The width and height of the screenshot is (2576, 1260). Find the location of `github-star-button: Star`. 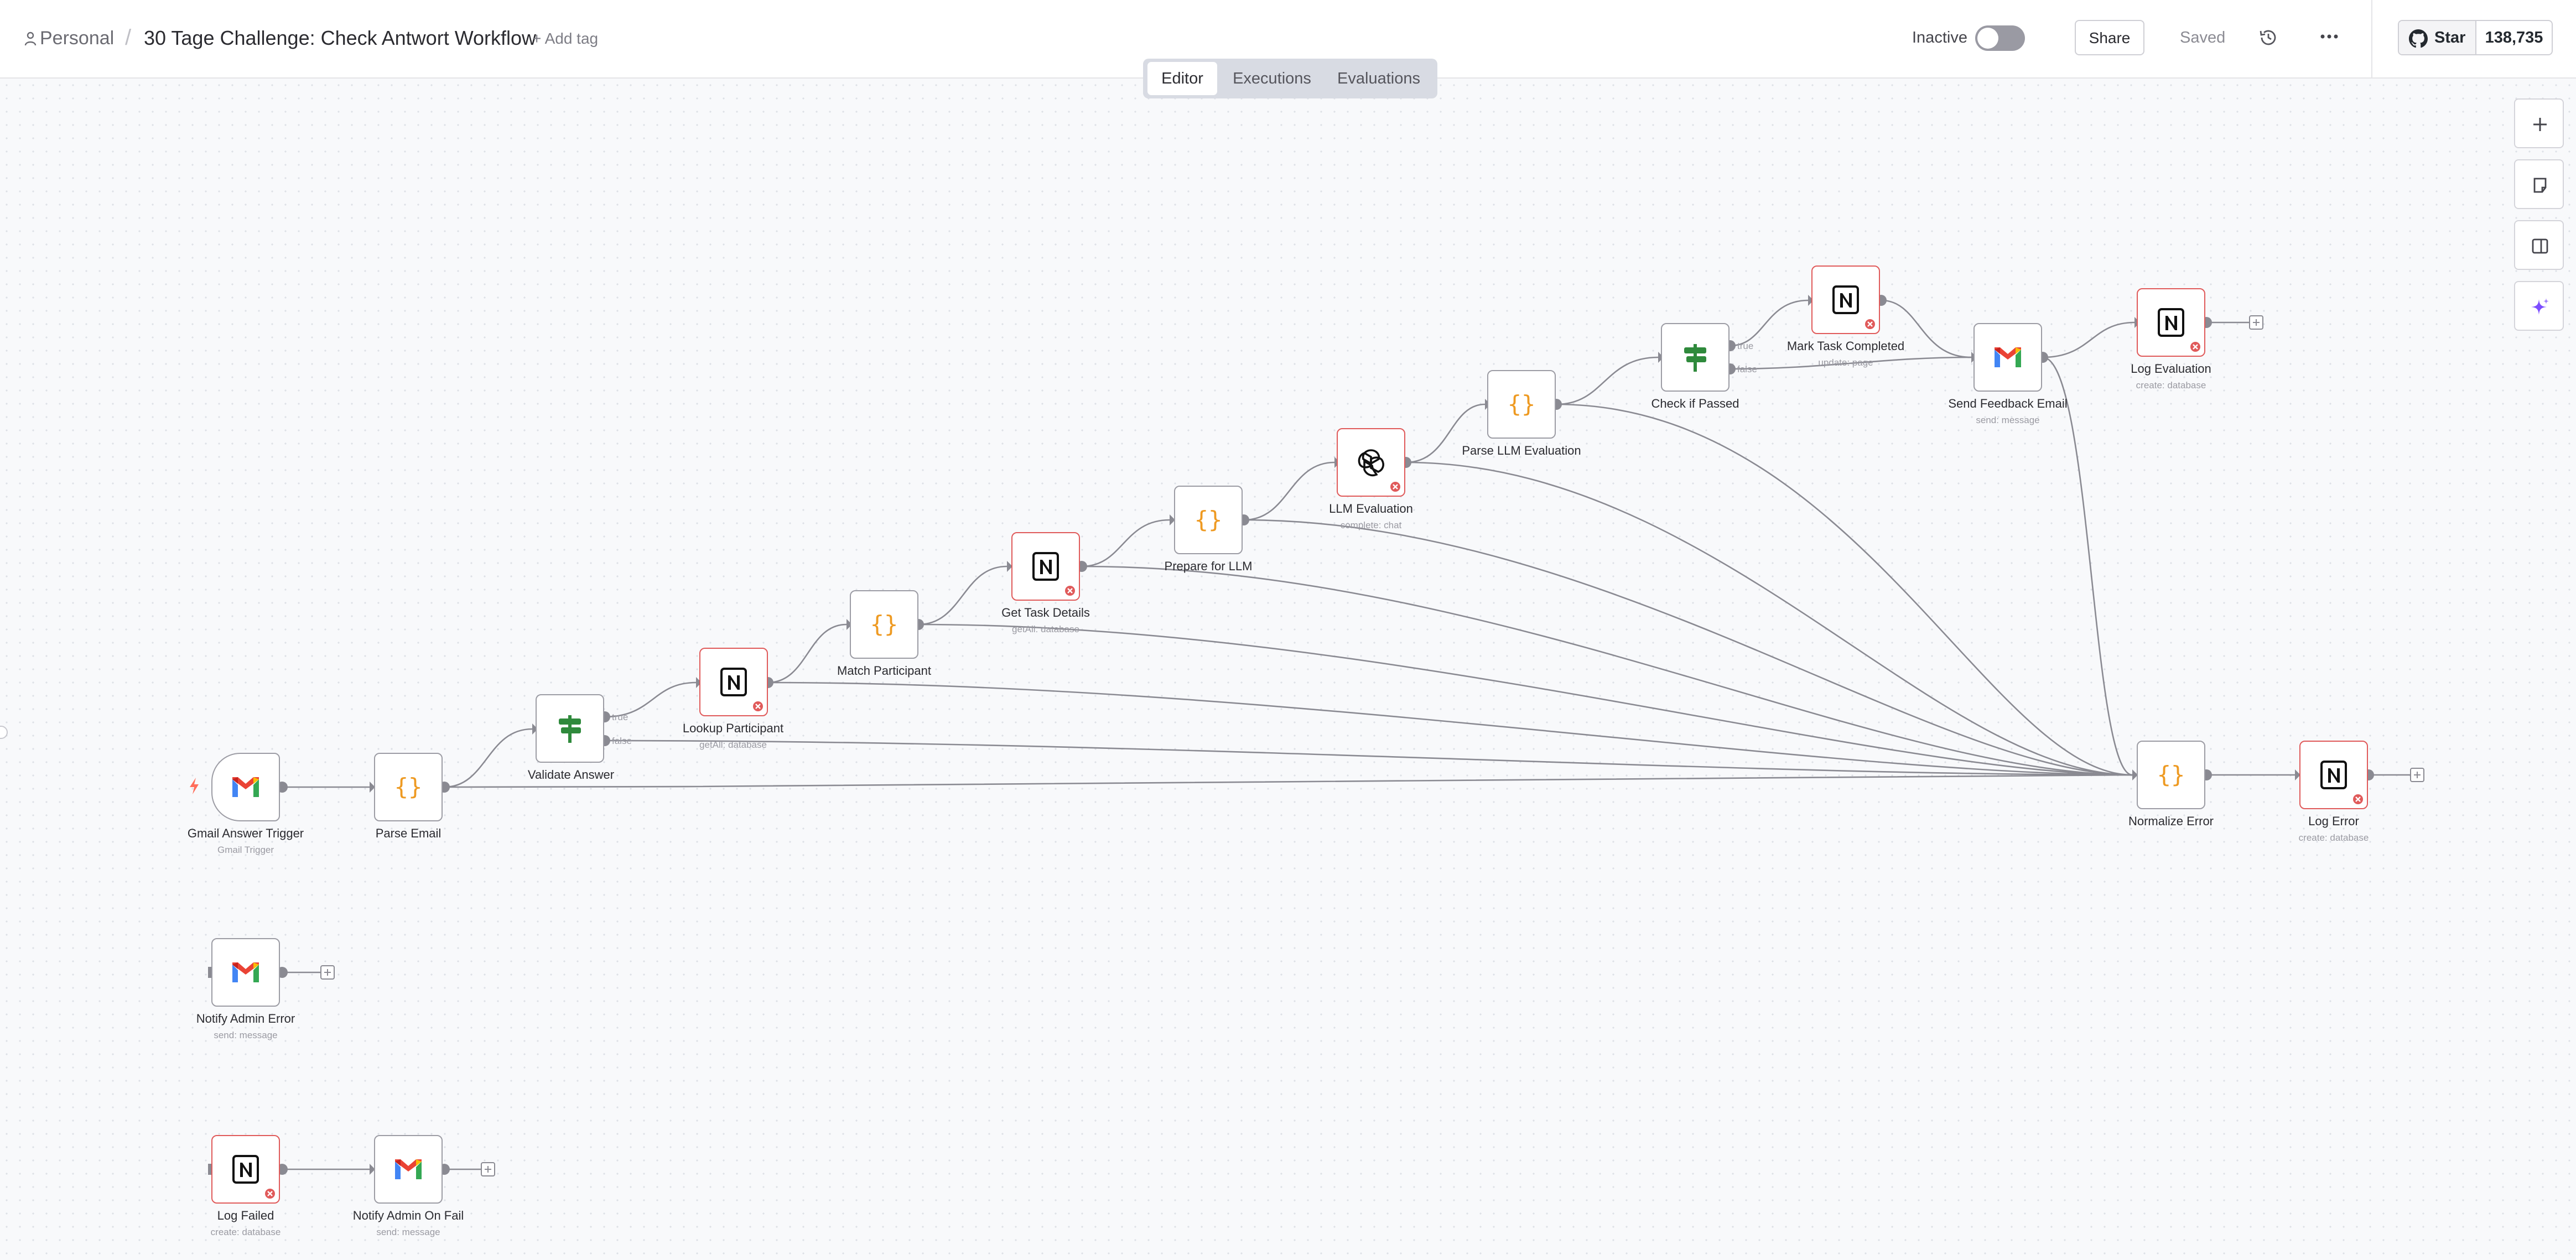

github-star-button: Star is located at coordinates (2437, 37).